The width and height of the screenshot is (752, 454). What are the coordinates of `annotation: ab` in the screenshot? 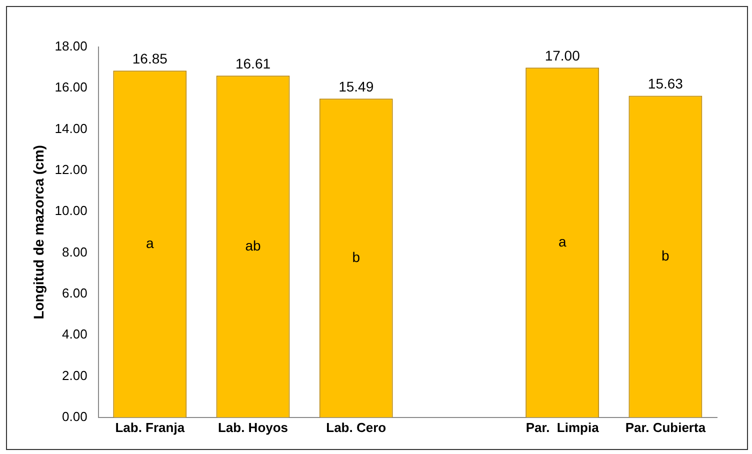 It's located at (253, 245).